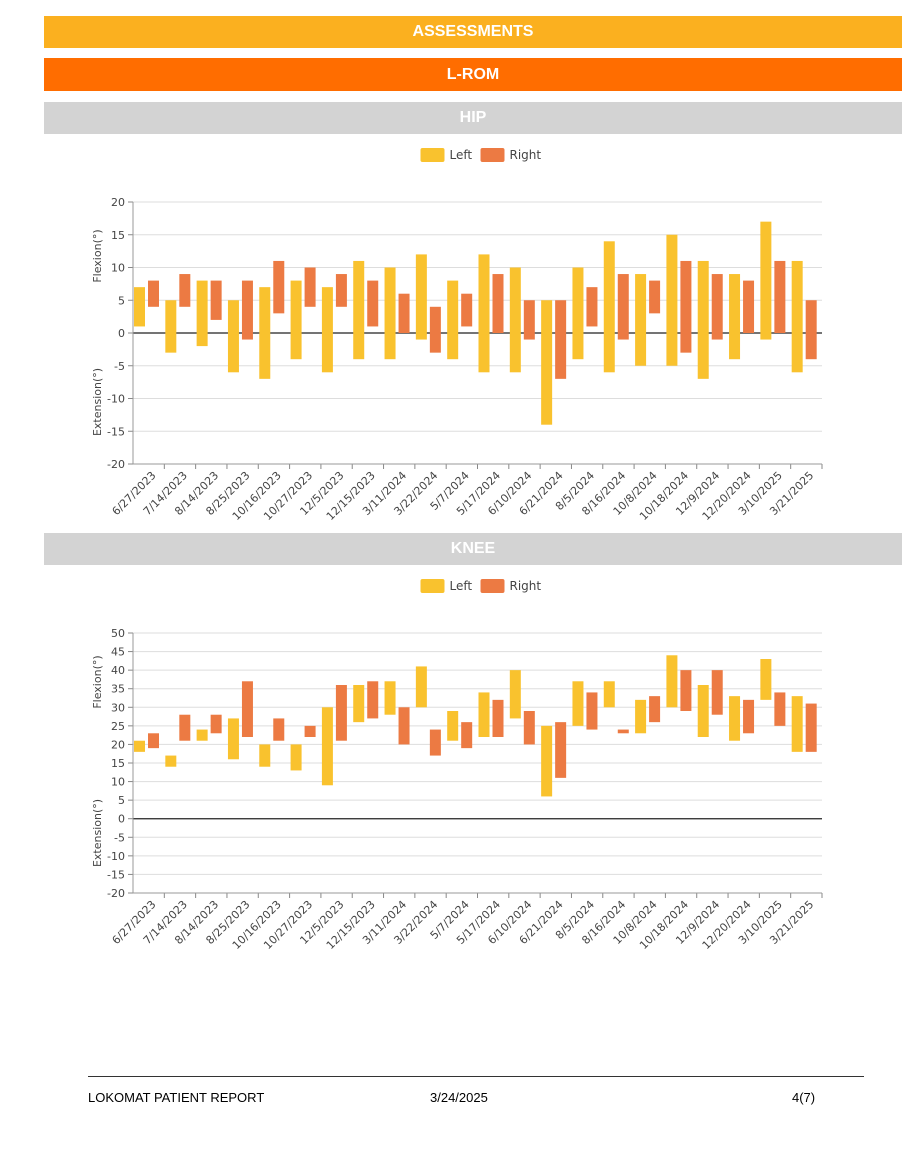 This screenshot has height=1156, width=902. I want to click on footer-date: 3/24/2025, so click(459, 1097).